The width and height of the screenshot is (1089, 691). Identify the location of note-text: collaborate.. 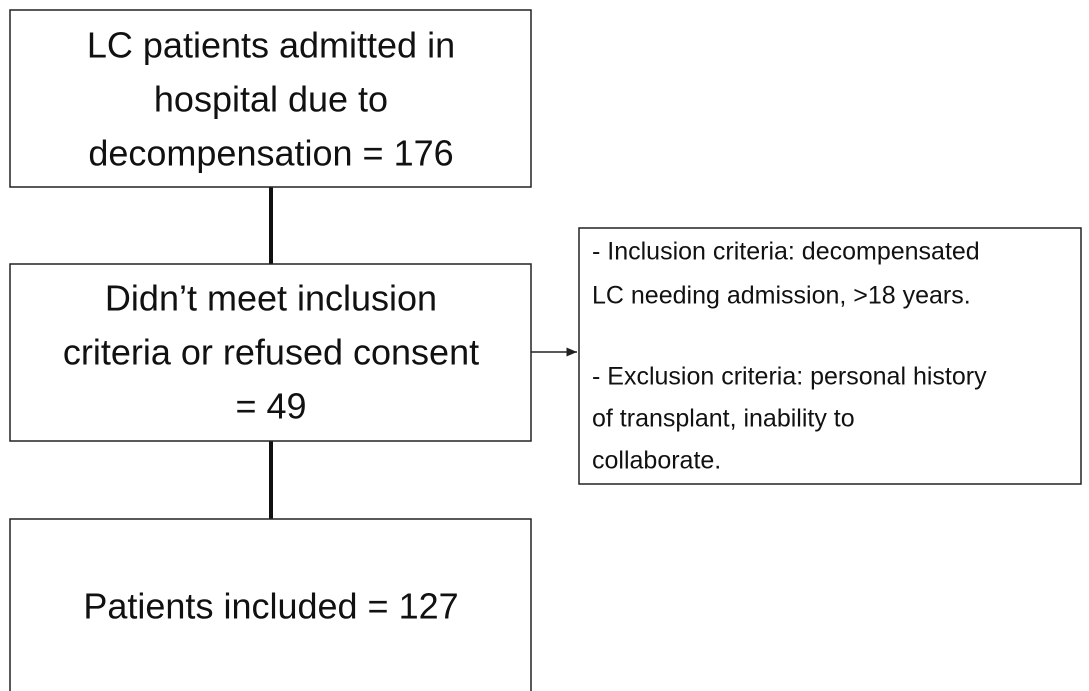
(656, 461).